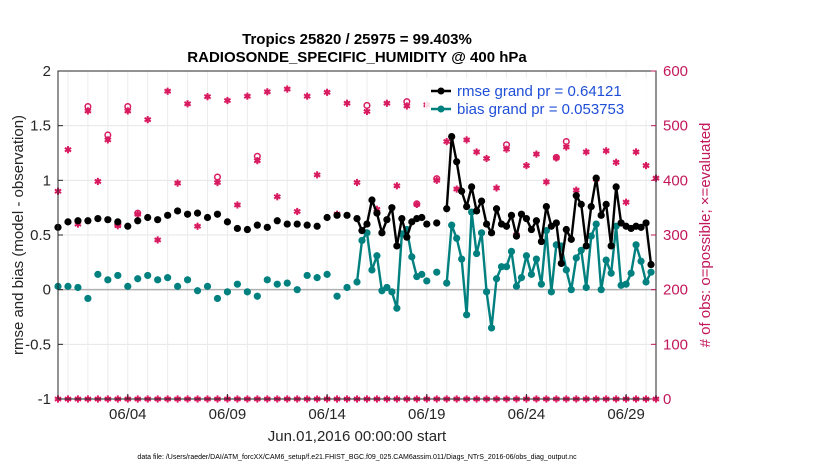  What do you see at coordinates (675, 180) in the screenshot?
I see `y-tick-label-right: 400` at bounding box center [675, 180].